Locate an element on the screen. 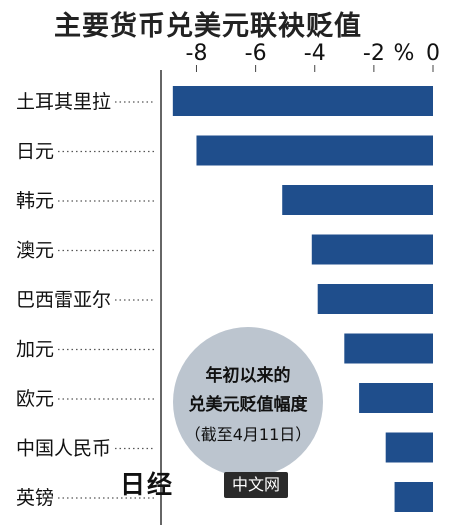 Image resolution: width=450 pixels, height=525 pixels. category-label: 土耳其里拉 is located at coordinates (63, 102).